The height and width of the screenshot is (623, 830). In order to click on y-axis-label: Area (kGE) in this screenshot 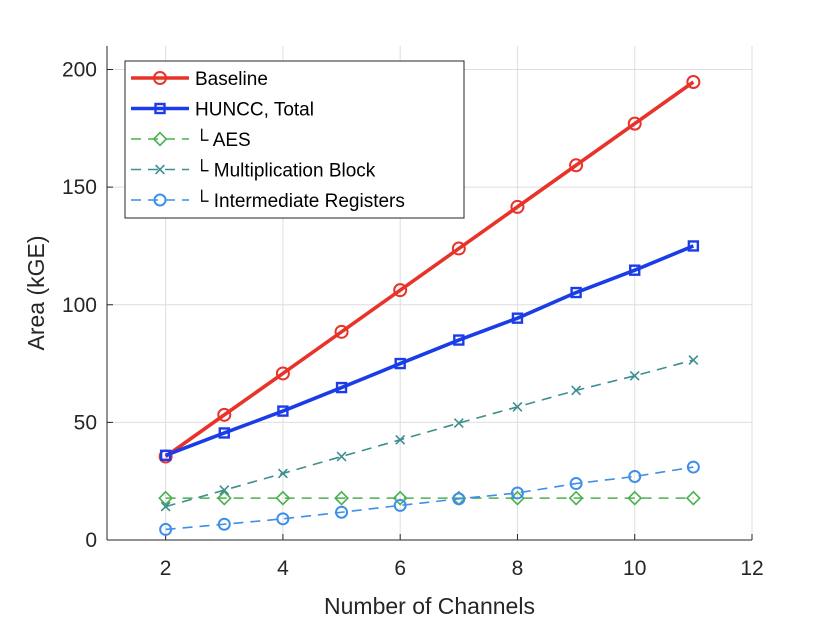, I will do `click(36, 292)`.